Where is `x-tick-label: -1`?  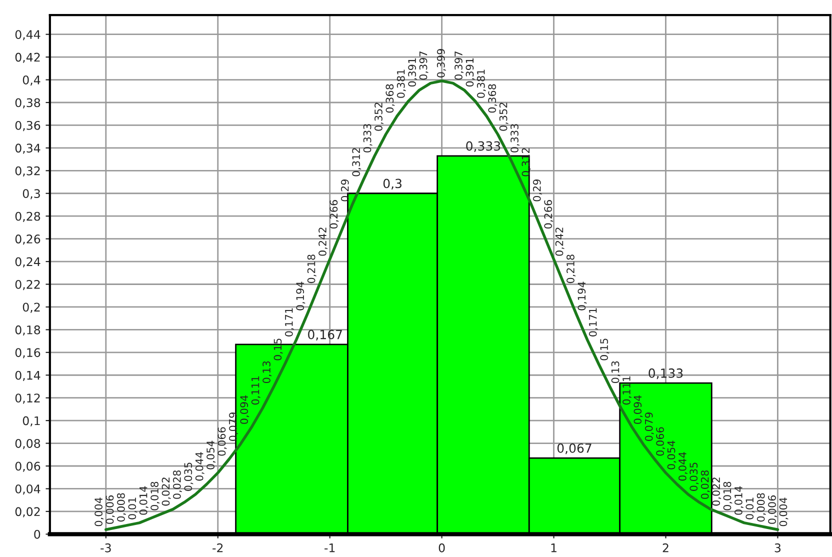 x-tick-label: -1 is located at coordinates (329, 548).